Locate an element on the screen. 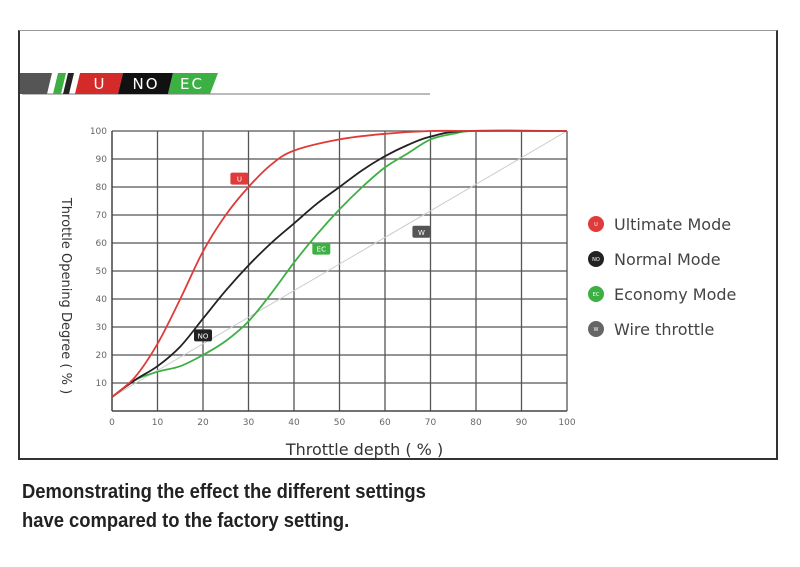 This screenshot has height=567, width=800. x-axis-label: Throttle depth ( % ) is located at coordinates (364, 449).